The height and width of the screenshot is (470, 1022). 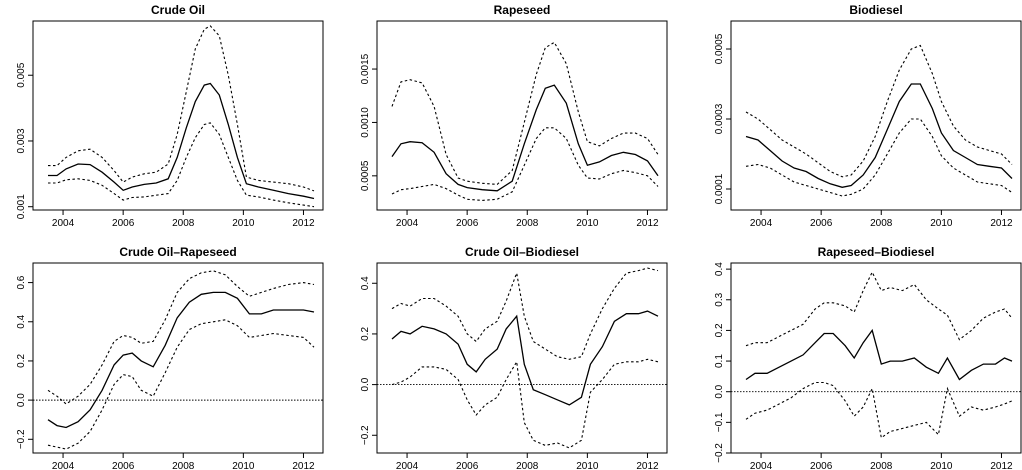 What do you see at coordinates (522, 252) in the screenshot?
I see `panel-title: Crude Oil–Biodiesel` at bounding box center [522, 252].